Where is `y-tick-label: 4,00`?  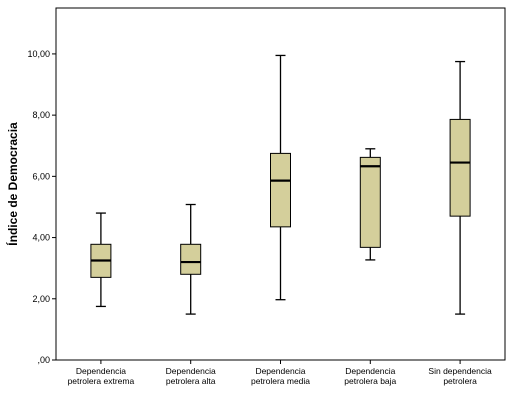 y-tick-label: 4,00 is located at coordinates (41, 238).